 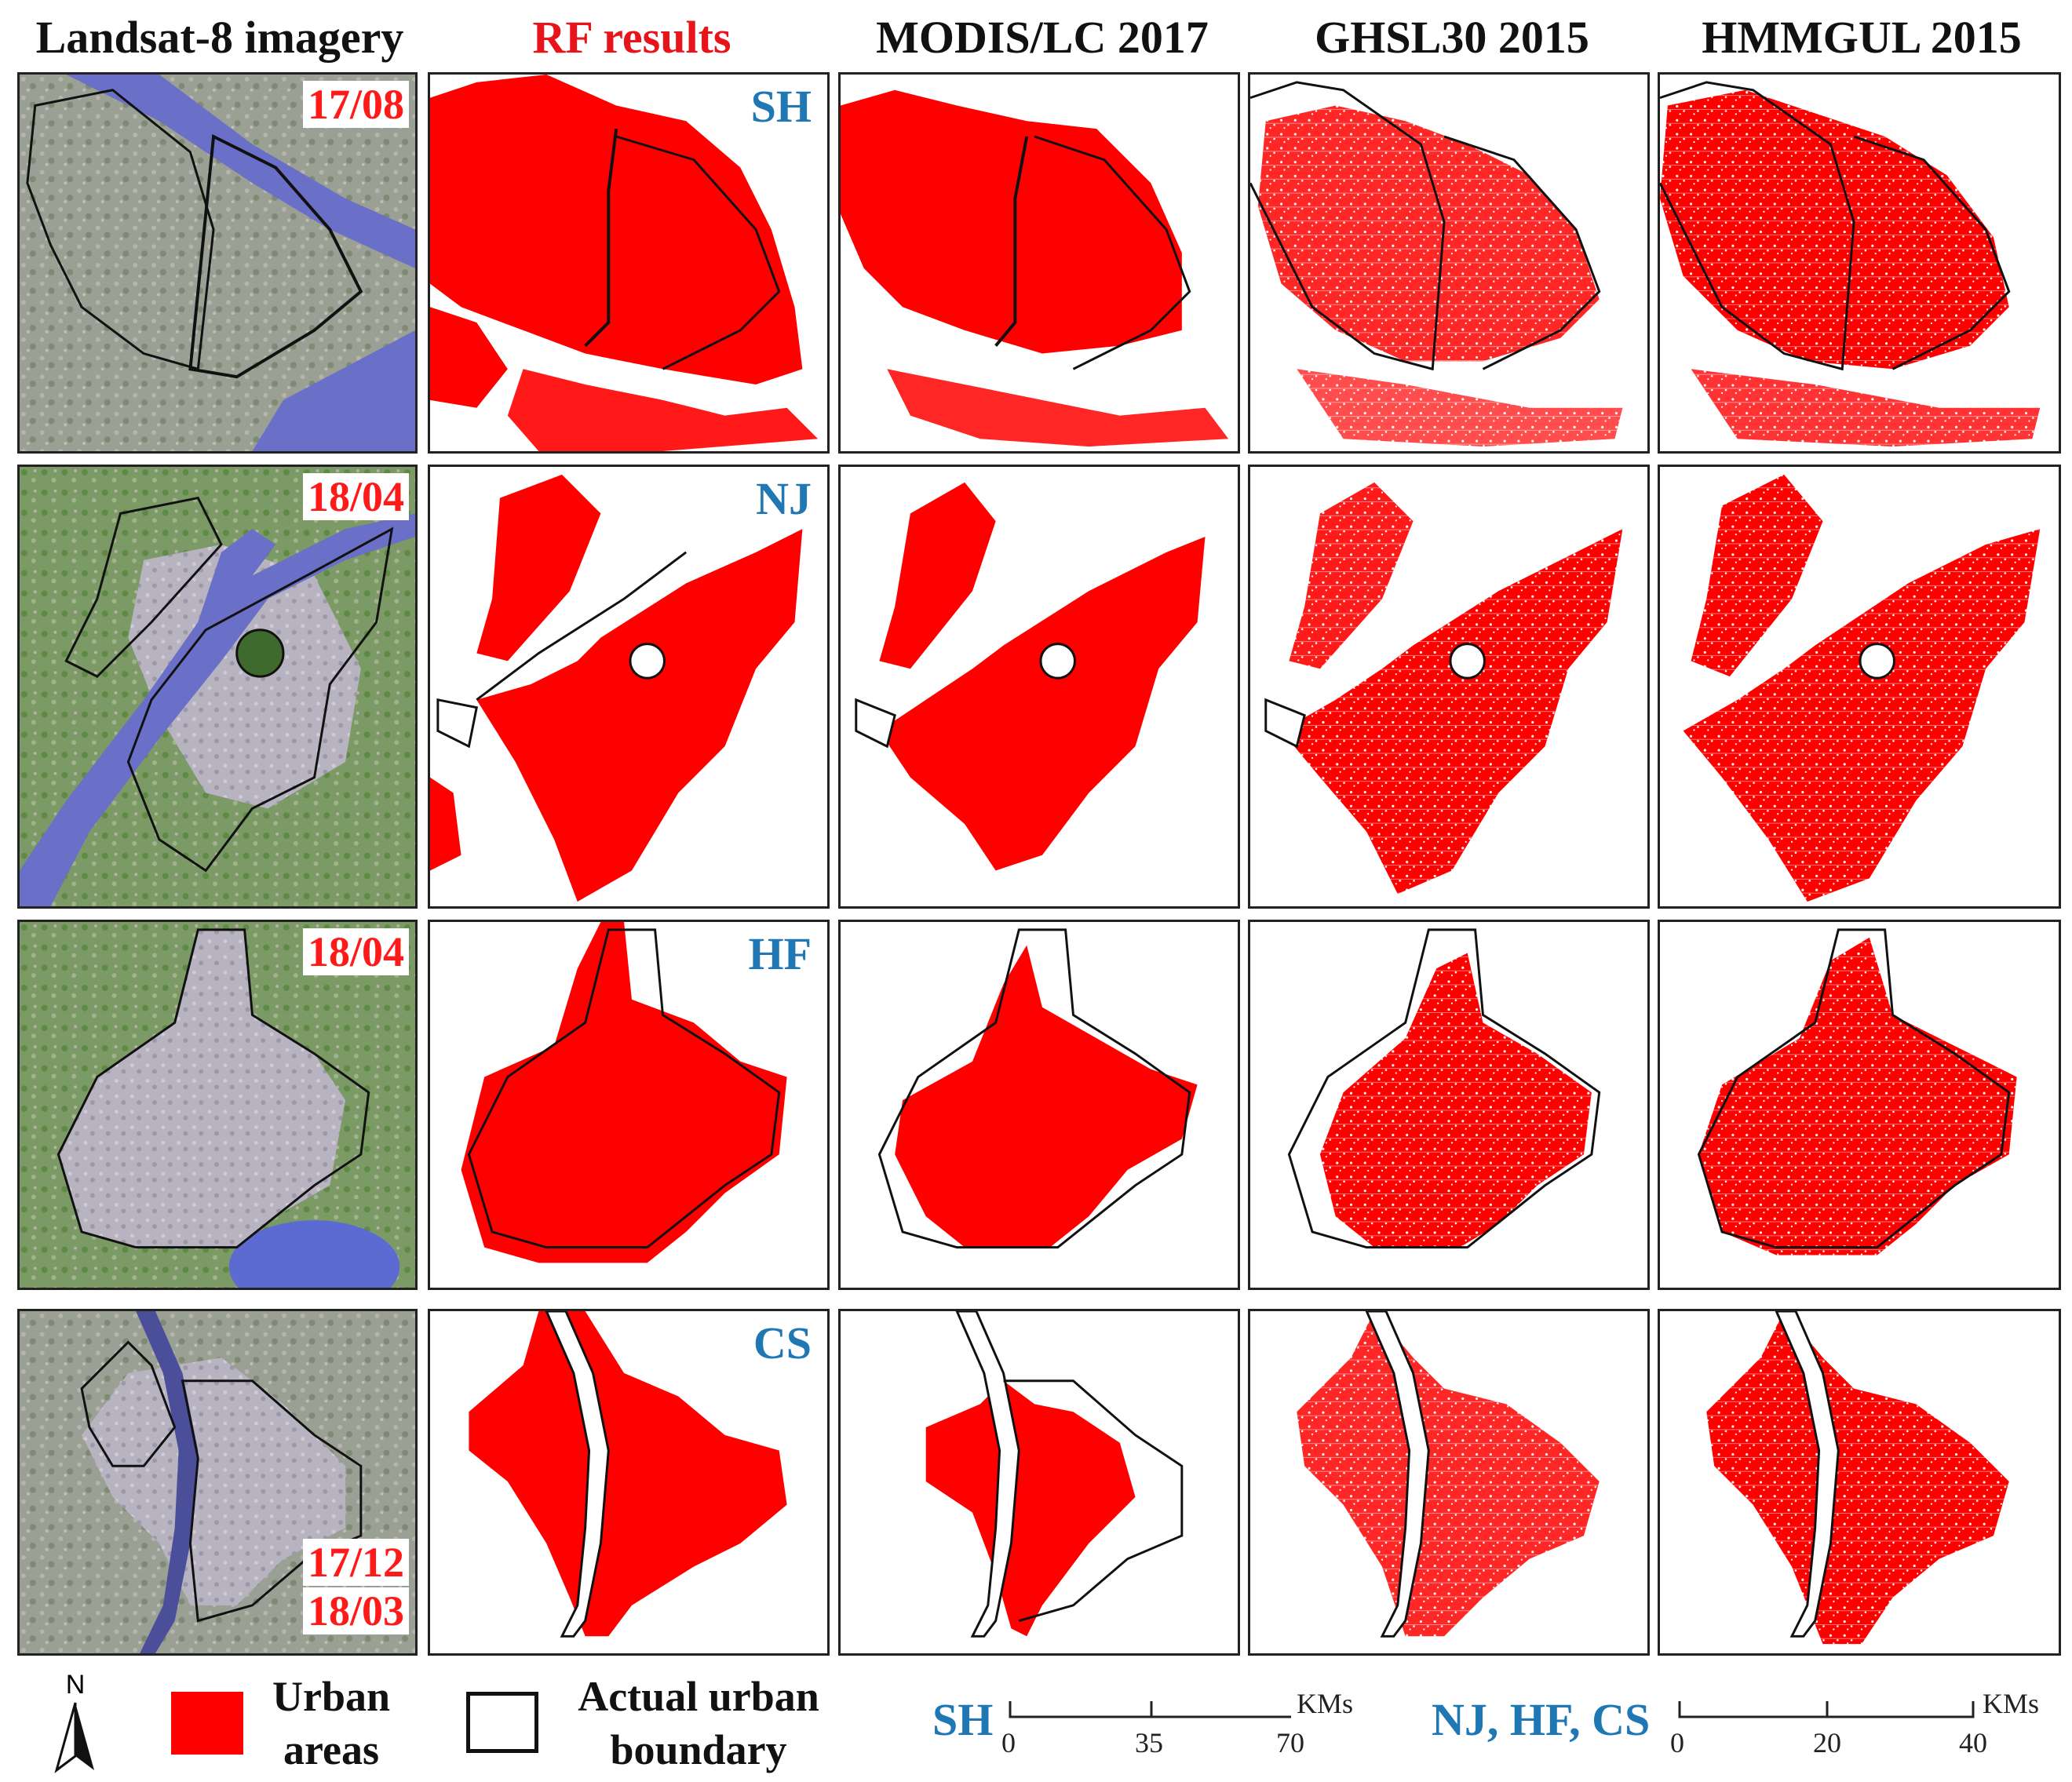 I want to click on urban-map-cs-hmmgul, so click(x=1859, y=1482).